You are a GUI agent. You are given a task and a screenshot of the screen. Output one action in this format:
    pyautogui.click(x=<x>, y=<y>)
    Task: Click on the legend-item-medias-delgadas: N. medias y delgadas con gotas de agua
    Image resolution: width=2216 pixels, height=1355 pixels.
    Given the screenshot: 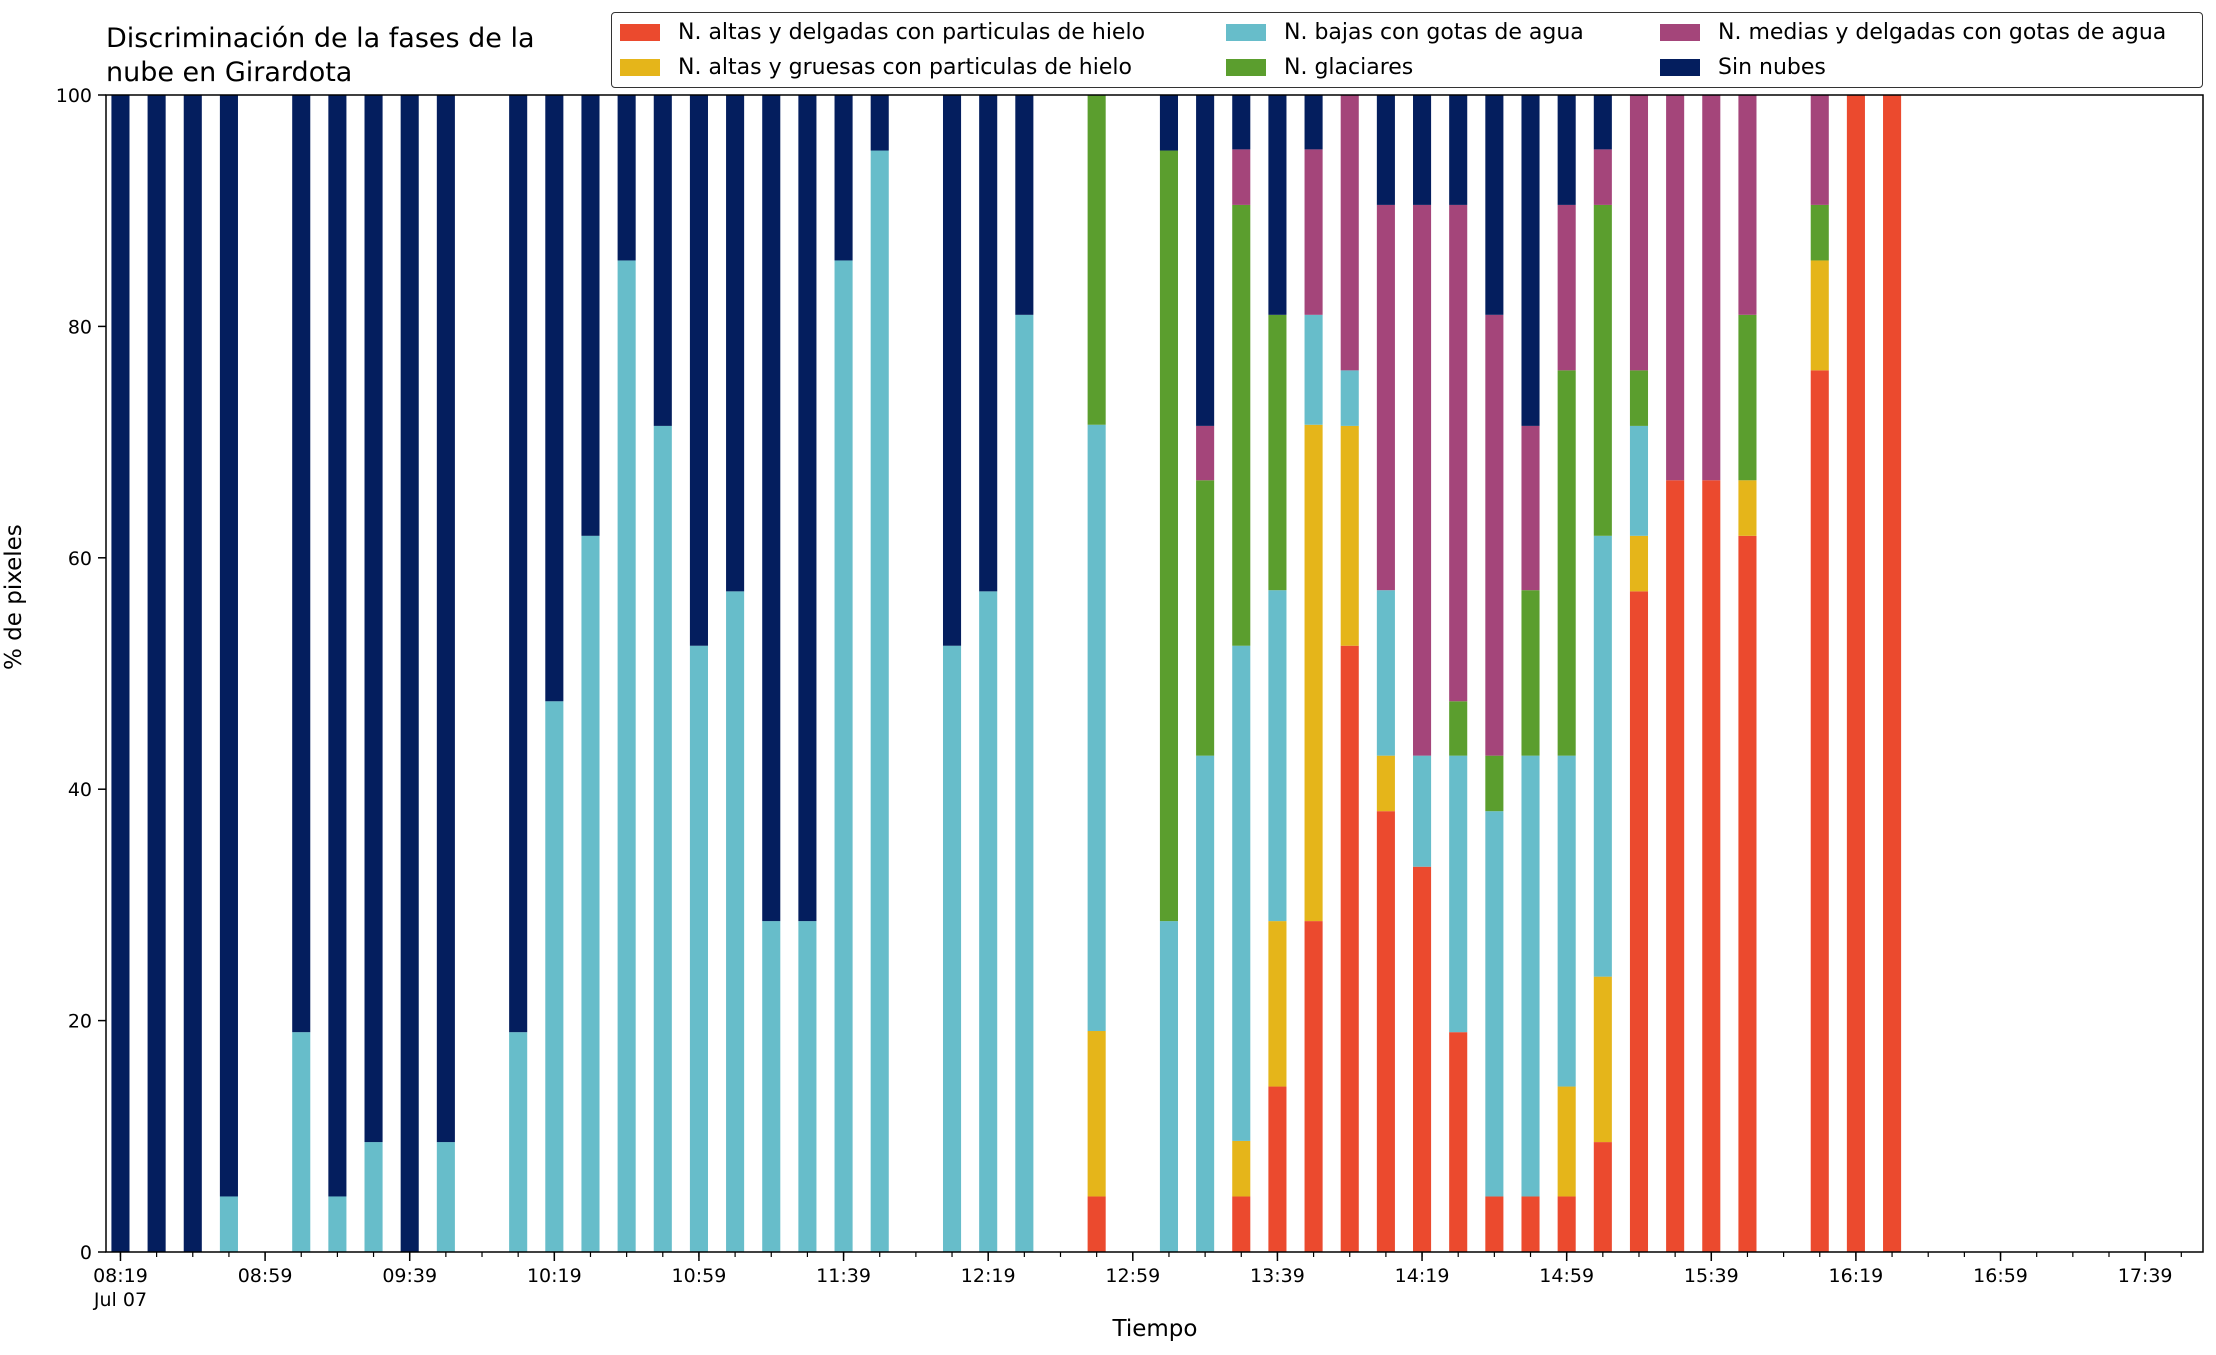 What is the action you would take?
    pyautogui.click(x=1913, y=32)
    